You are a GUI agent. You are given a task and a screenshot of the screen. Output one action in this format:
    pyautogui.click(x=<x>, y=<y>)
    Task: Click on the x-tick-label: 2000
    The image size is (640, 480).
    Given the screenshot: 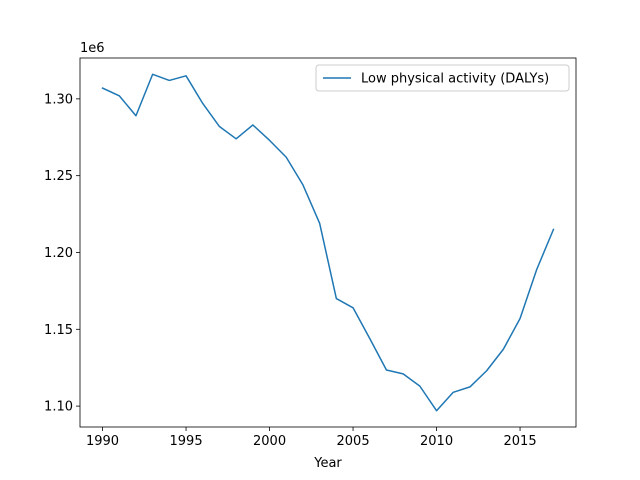 What is the action you would take?
    pyautogui.click(x=269, y=441)
    